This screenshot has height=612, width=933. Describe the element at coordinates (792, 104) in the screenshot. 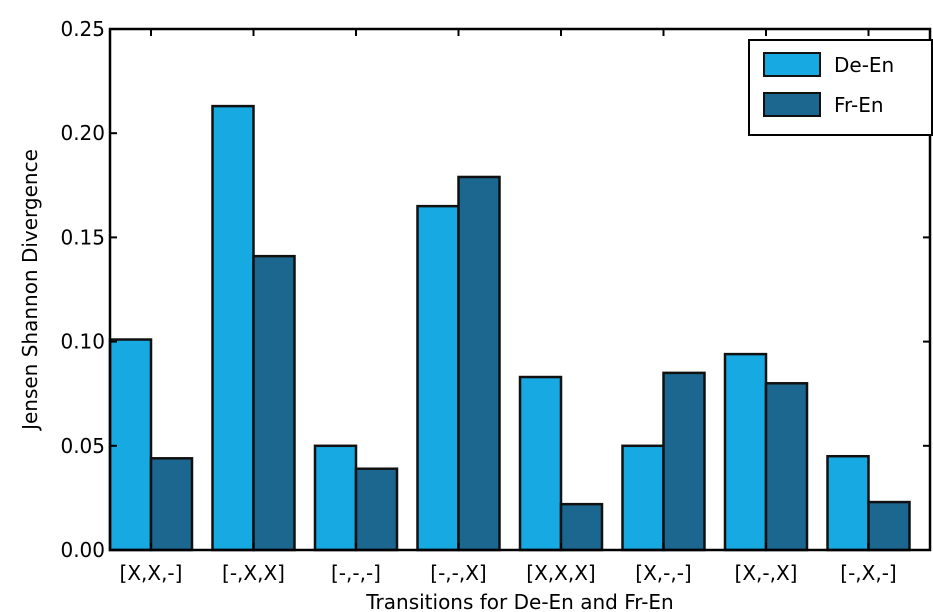

I see `legend-swatch-fr-en` at that location.